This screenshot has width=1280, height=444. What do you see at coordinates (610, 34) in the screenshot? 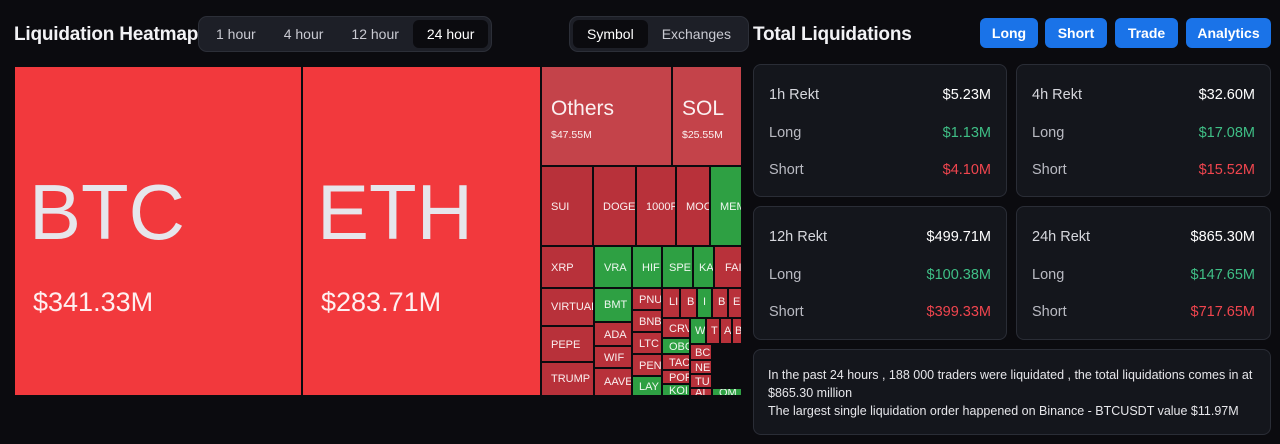
I see `tab-symbol: Symbol` at bounding box center [610, 34].